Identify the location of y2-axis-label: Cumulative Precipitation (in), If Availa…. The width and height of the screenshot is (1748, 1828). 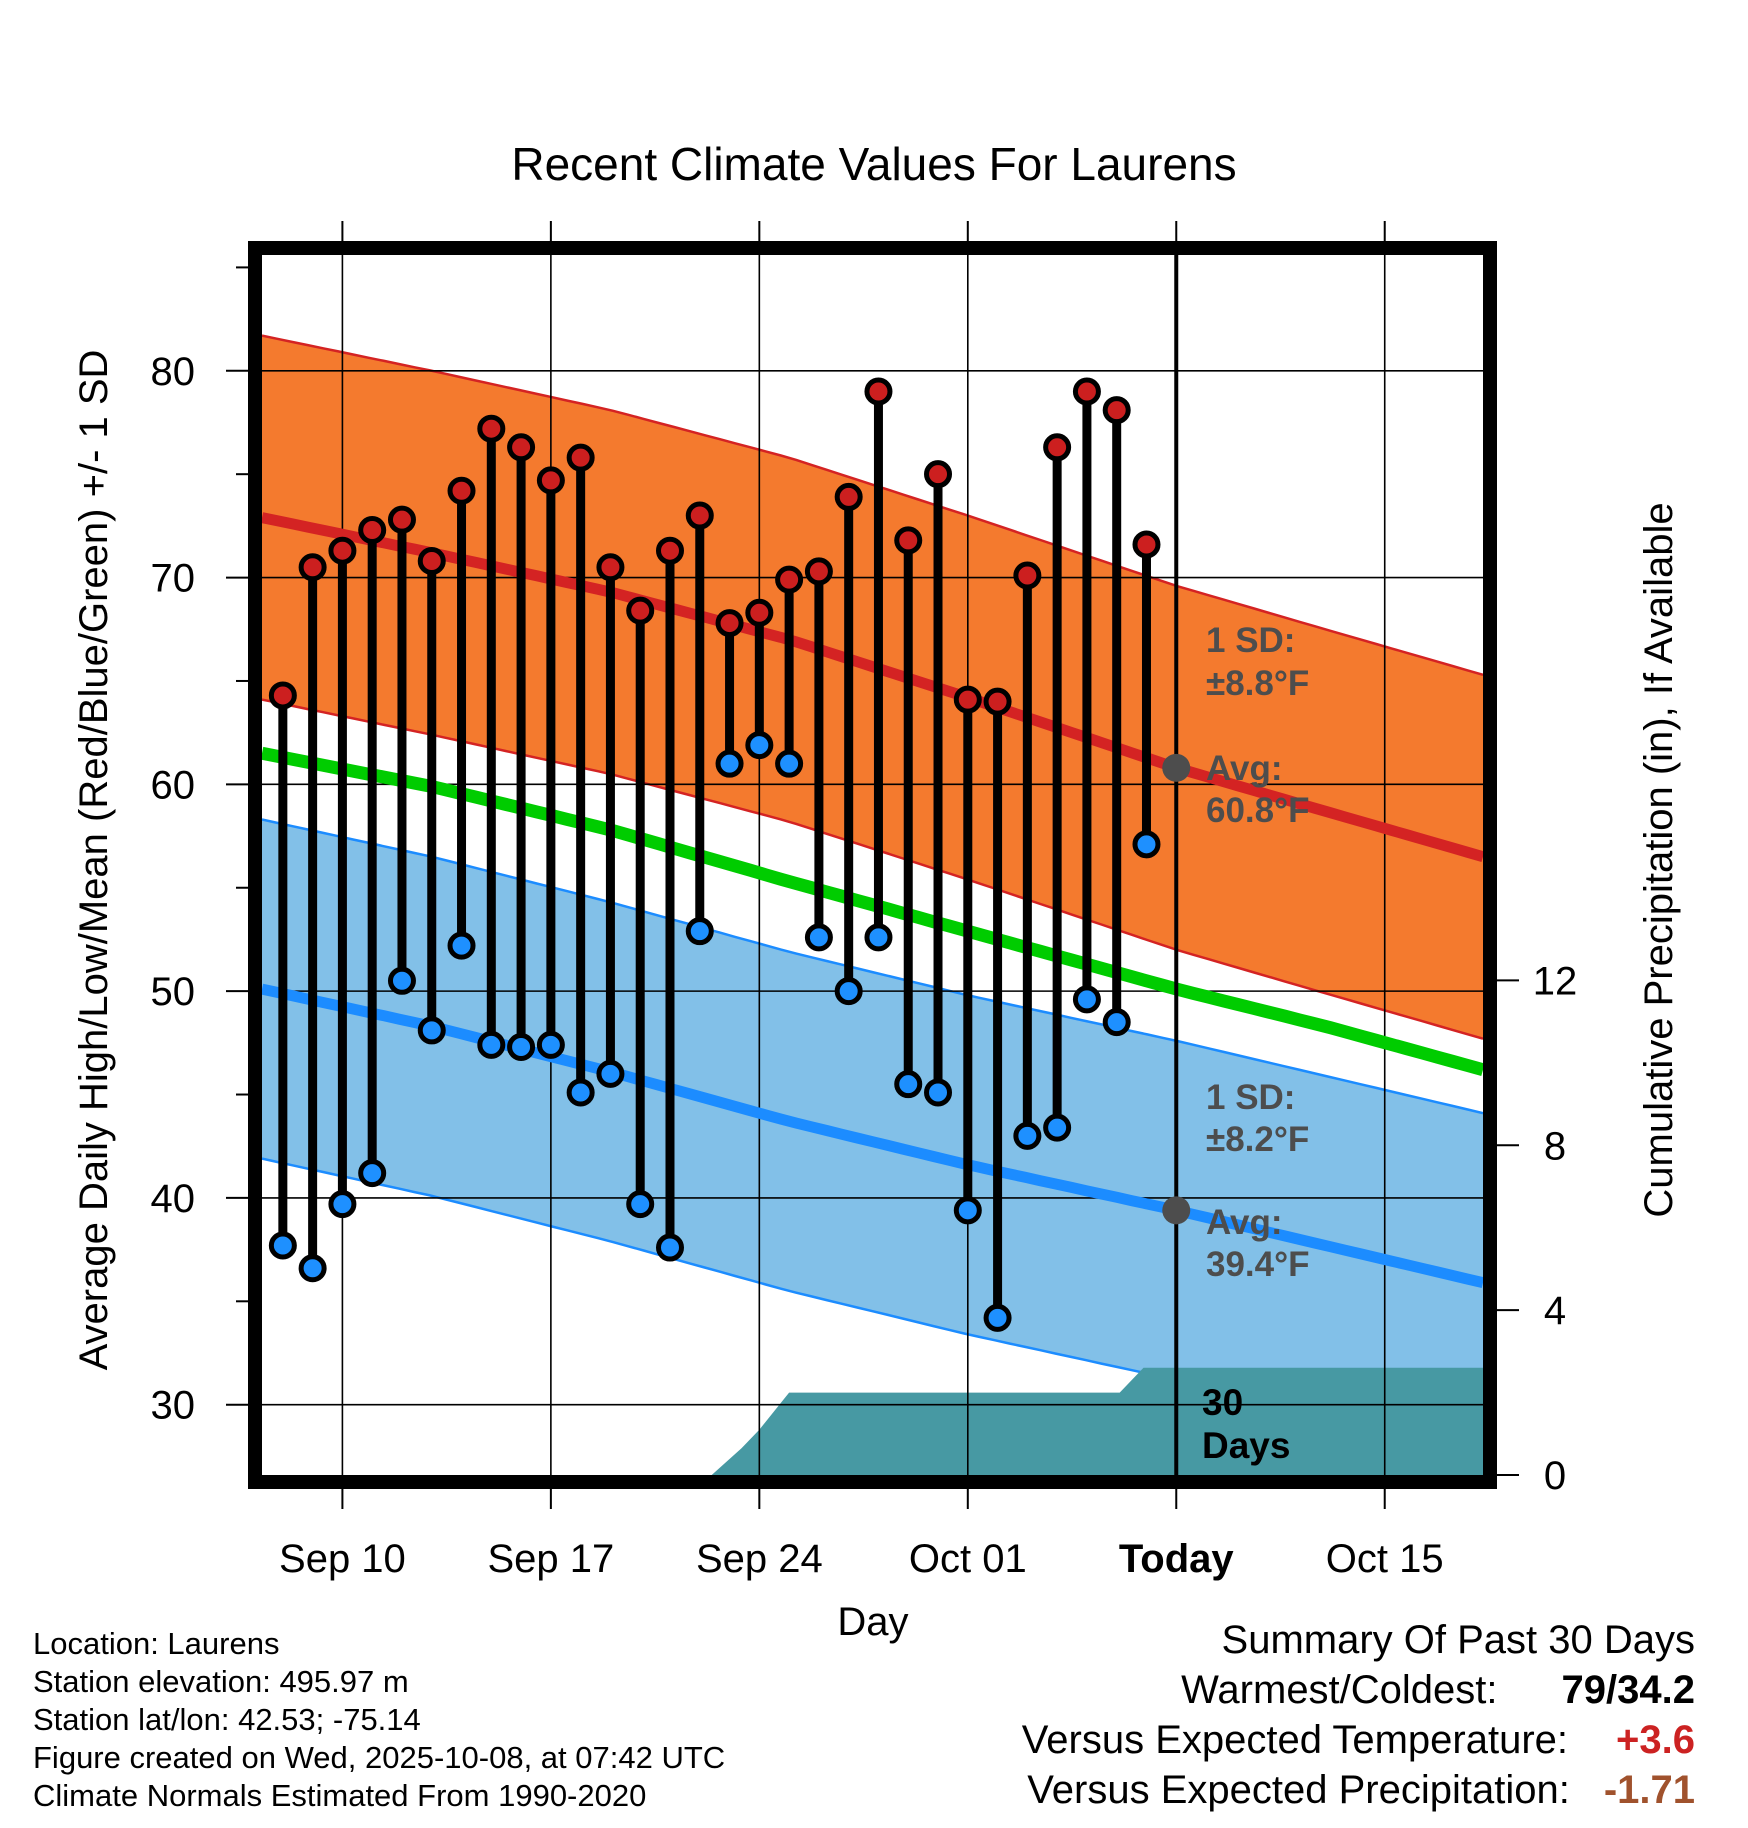
(1659, 859).